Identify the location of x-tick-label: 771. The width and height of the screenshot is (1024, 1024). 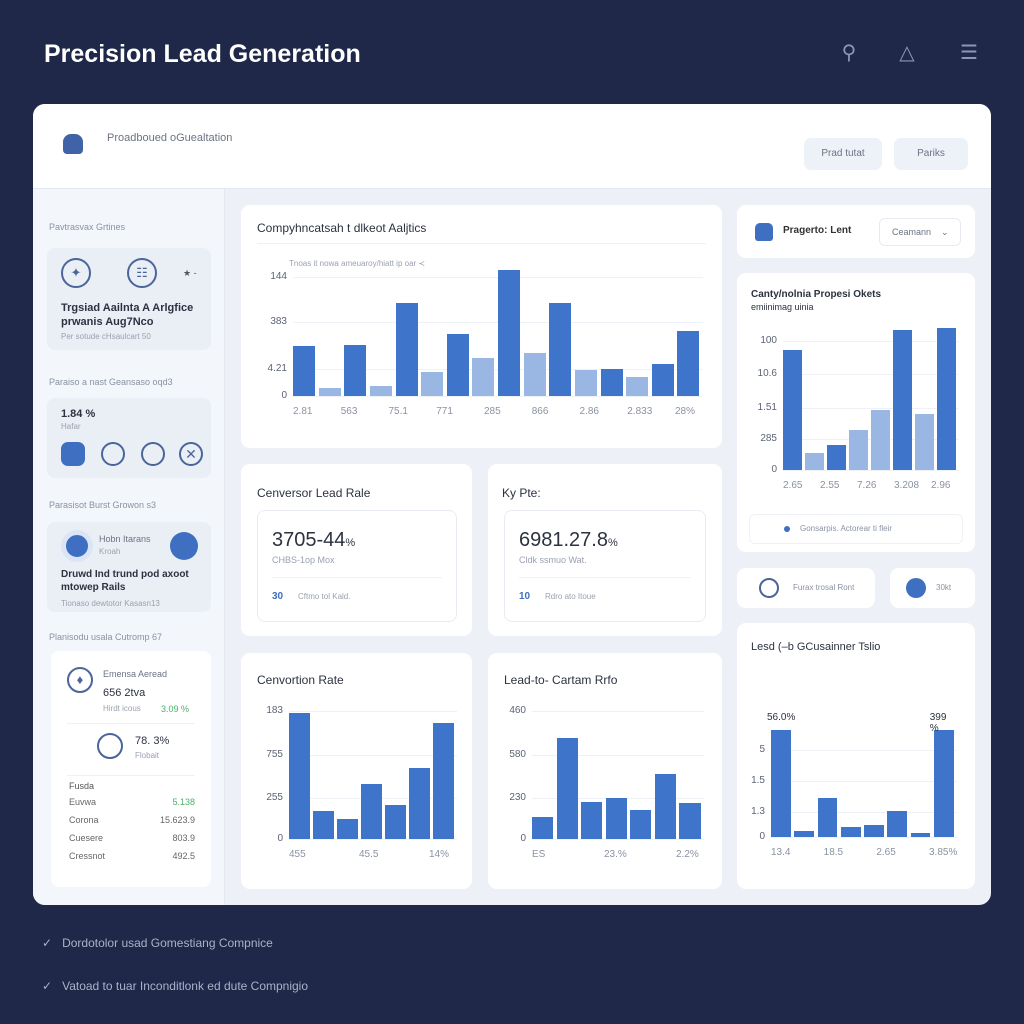
(444, 411).